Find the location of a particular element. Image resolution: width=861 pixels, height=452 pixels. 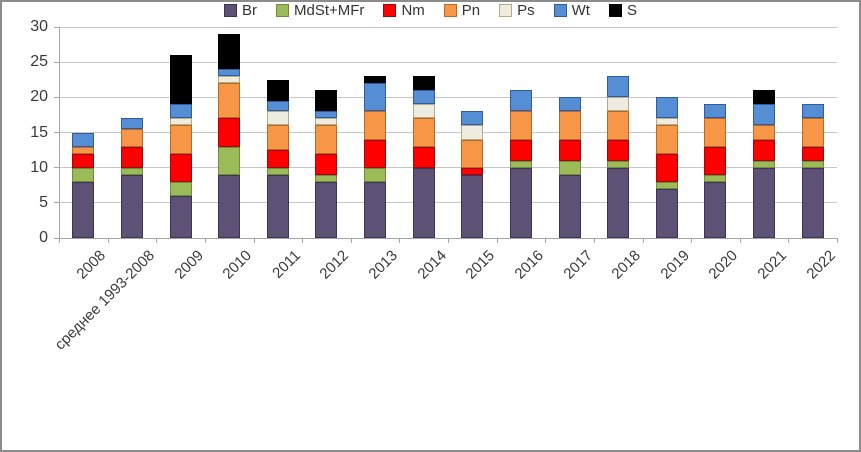

legend-swatch-S is located at coordinates (615, 10).